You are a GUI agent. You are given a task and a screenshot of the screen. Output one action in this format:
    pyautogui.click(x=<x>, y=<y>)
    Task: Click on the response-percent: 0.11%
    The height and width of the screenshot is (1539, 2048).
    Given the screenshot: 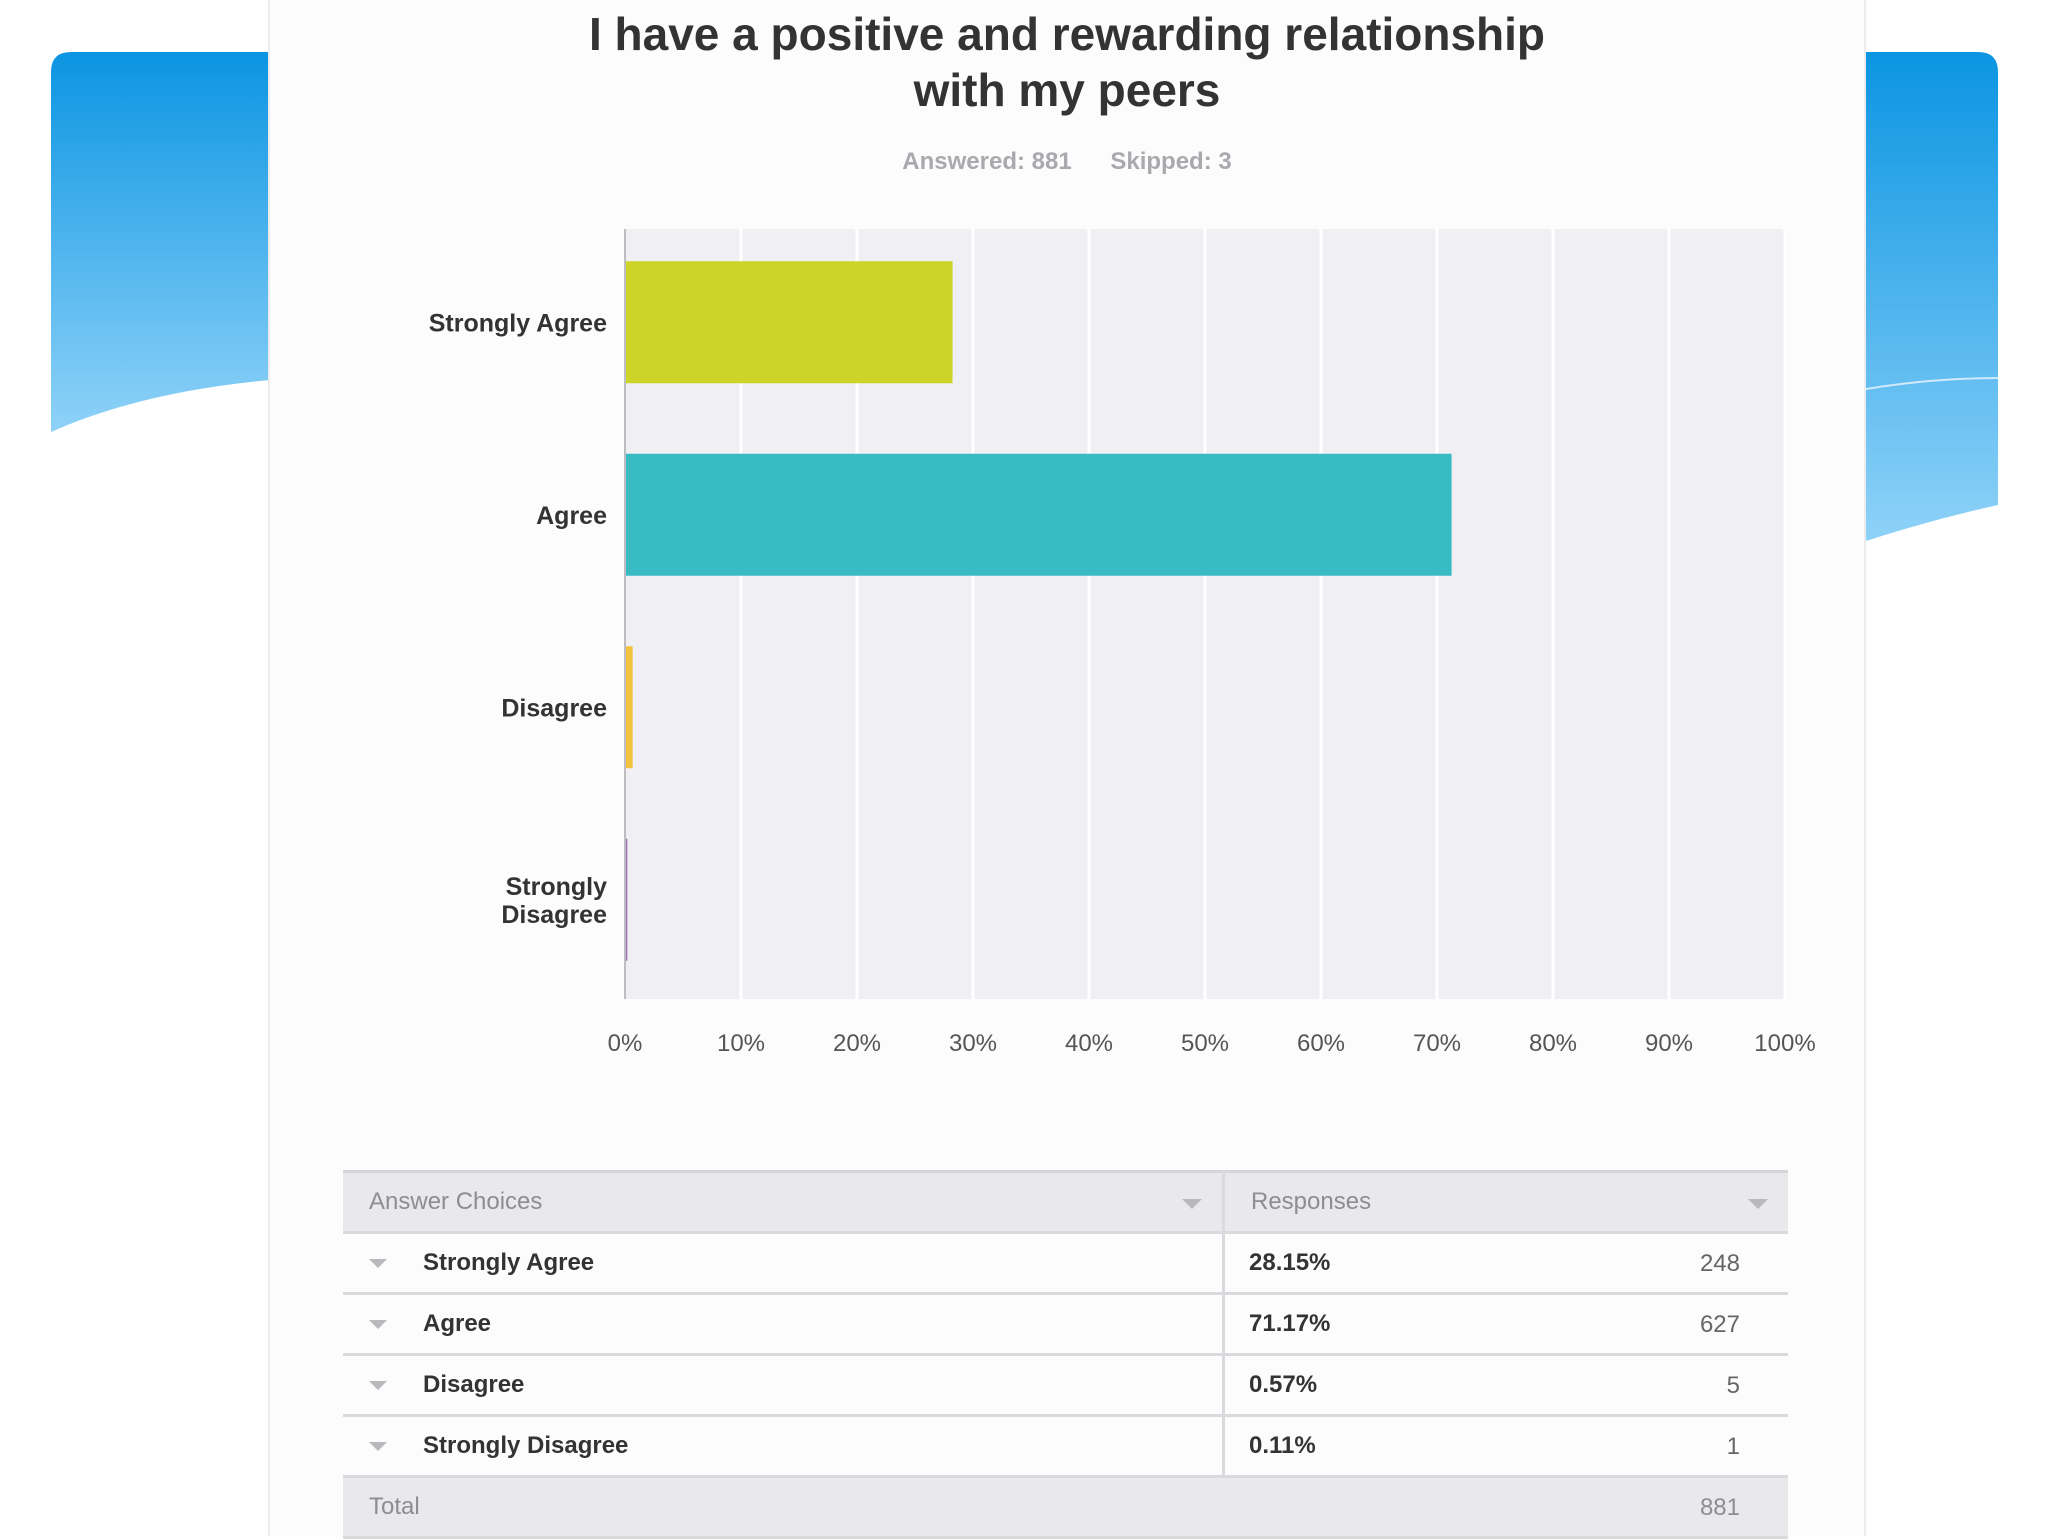 What is the action you would take?
    pyautogui.click(x=1282, y=1445)
    